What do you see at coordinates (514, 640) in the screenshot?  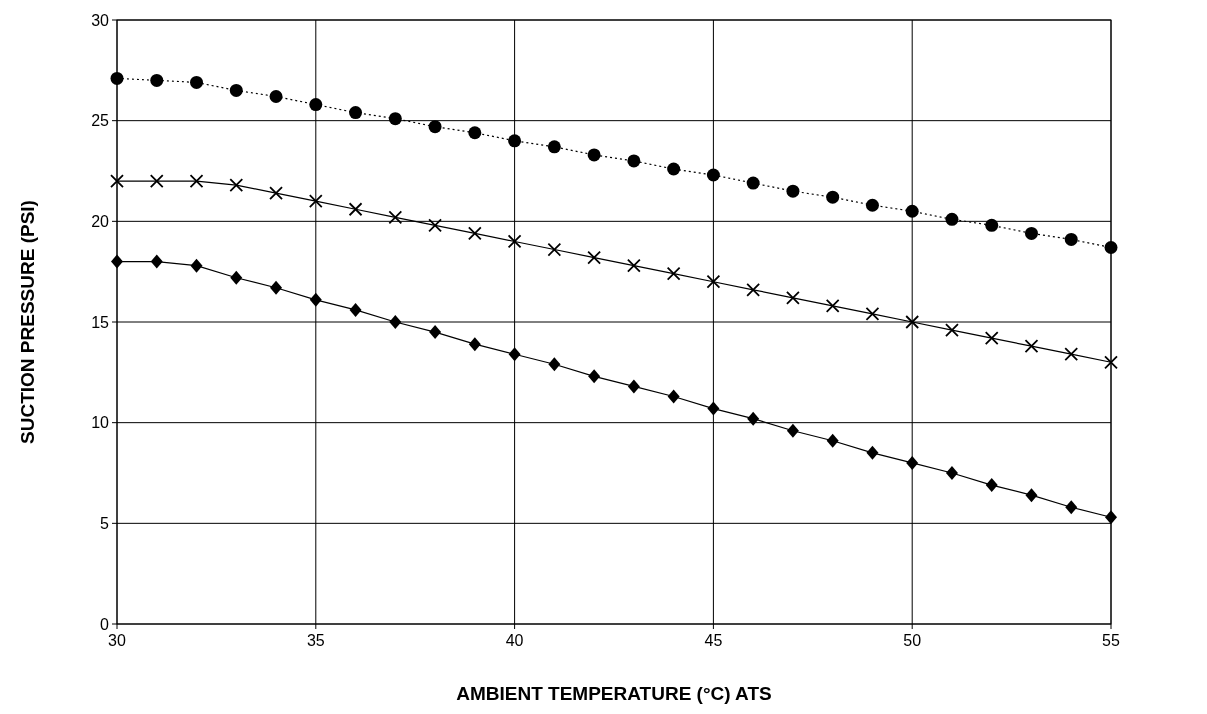 I see `x-tick-label: 40` at bounding box center [514, 640].